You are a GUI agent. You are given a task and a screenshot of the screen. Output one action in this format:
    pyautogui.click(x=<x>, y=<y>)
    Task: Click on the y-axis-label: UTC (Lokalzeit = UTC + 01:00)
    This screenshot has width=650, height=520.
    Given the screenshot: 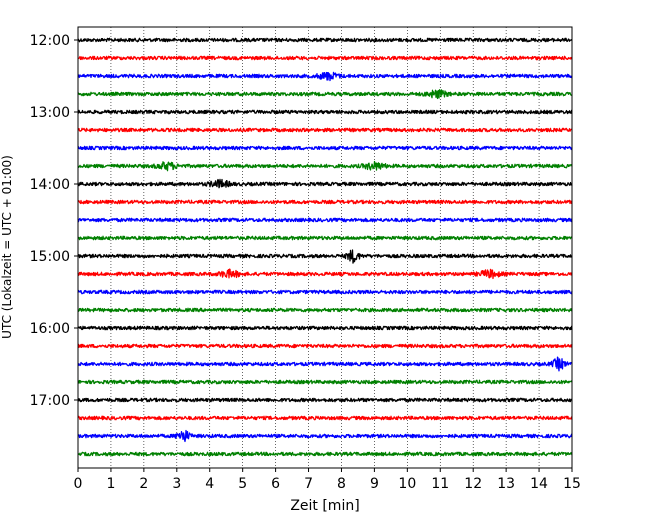 What is the action you would take?
    pyautogui.click(x=7, y=247)
    